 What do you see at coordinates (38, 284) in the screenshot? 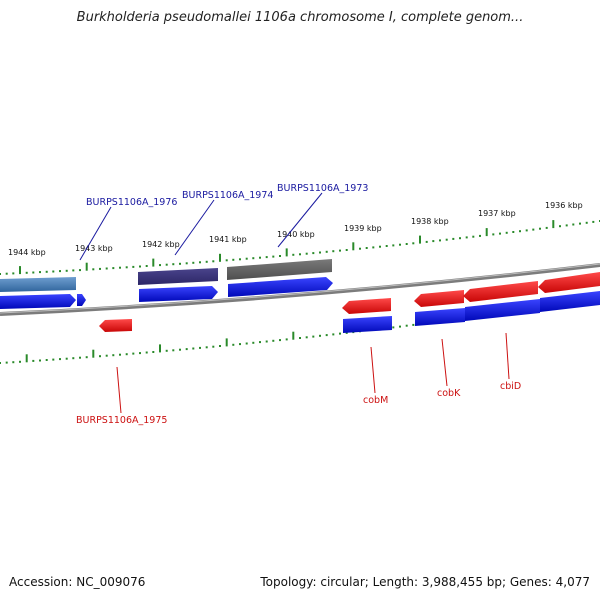
I see `gene-burps1106a-1976` at bounding box center [38, 284].